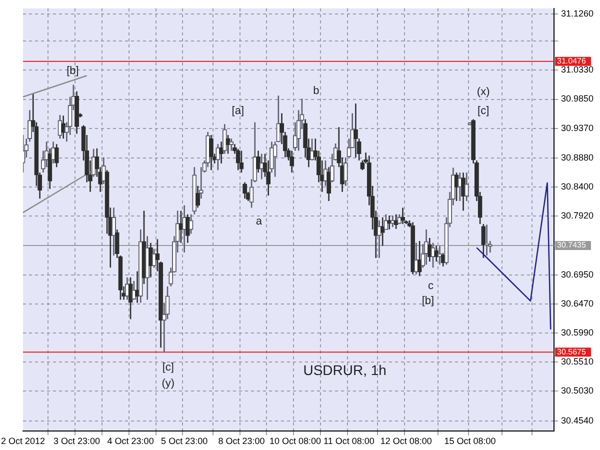 The image size is (600, 450). I want to click on annotation: c, so click(431, 286).